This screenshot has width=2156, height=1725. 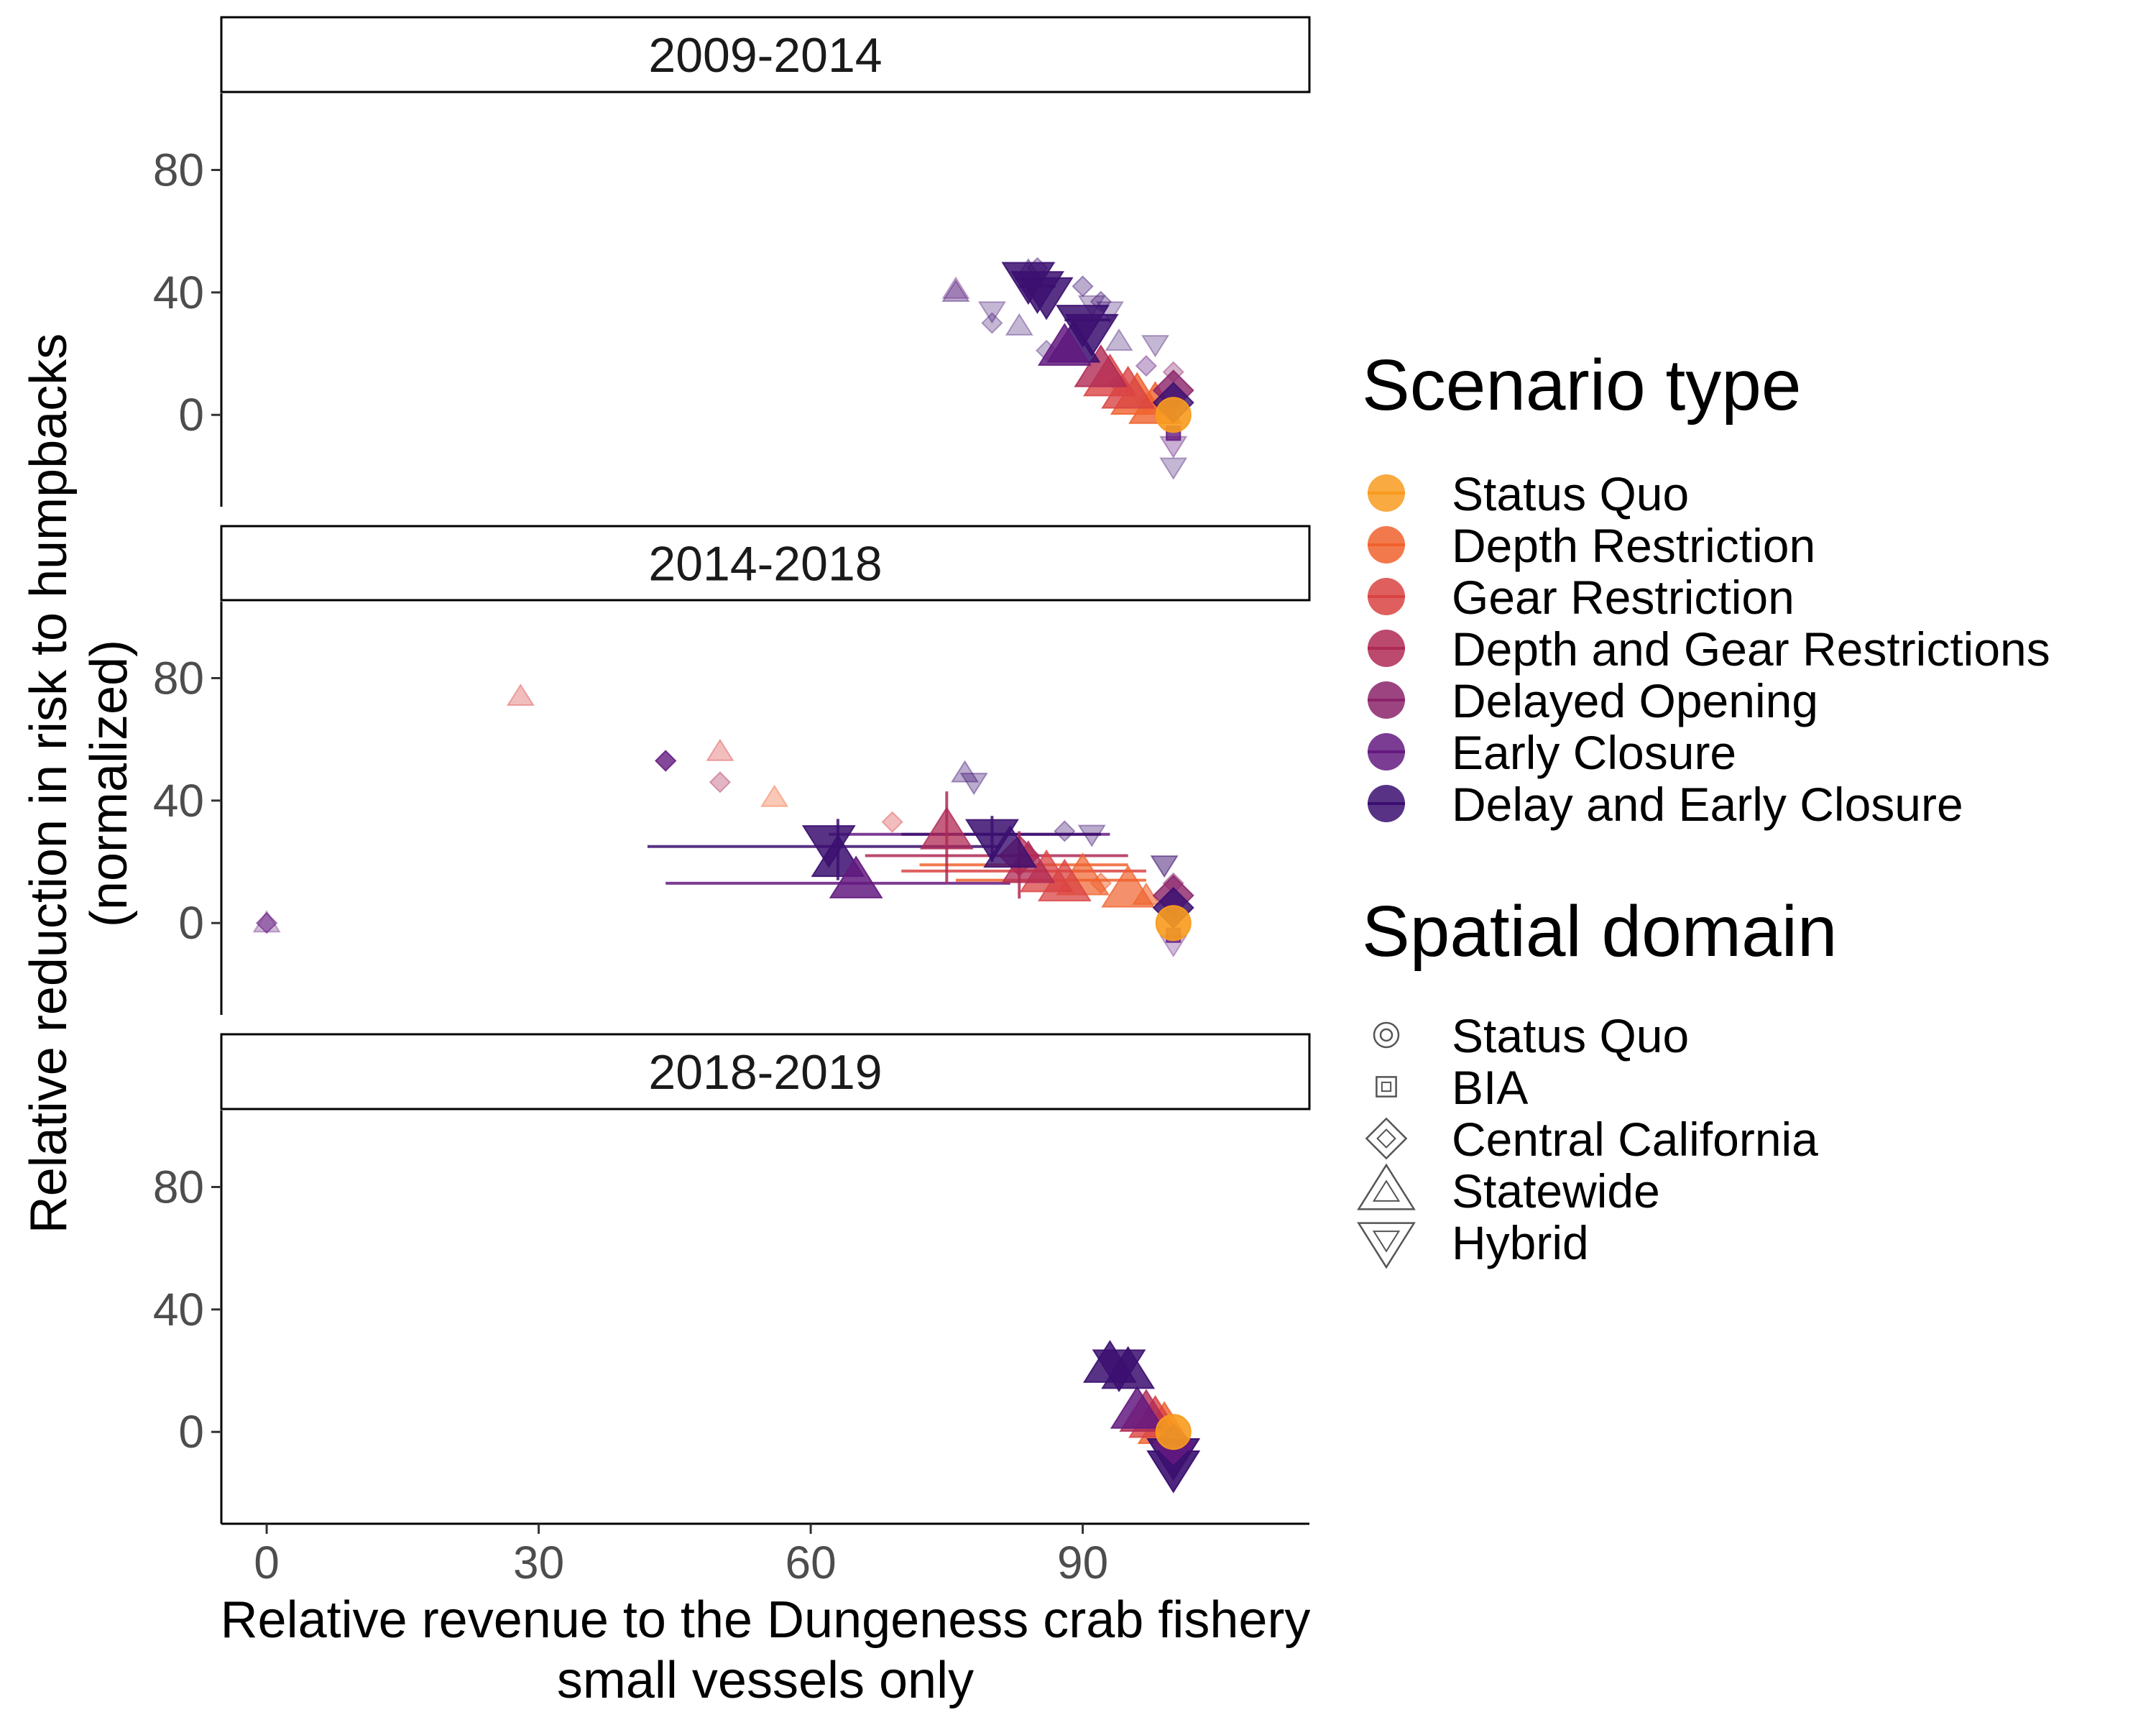 What do you see at coordinates (1600, 931) in the screenshot?
I see `legend-shape-title: Spatial domain` at bounding box center [1600, 931].